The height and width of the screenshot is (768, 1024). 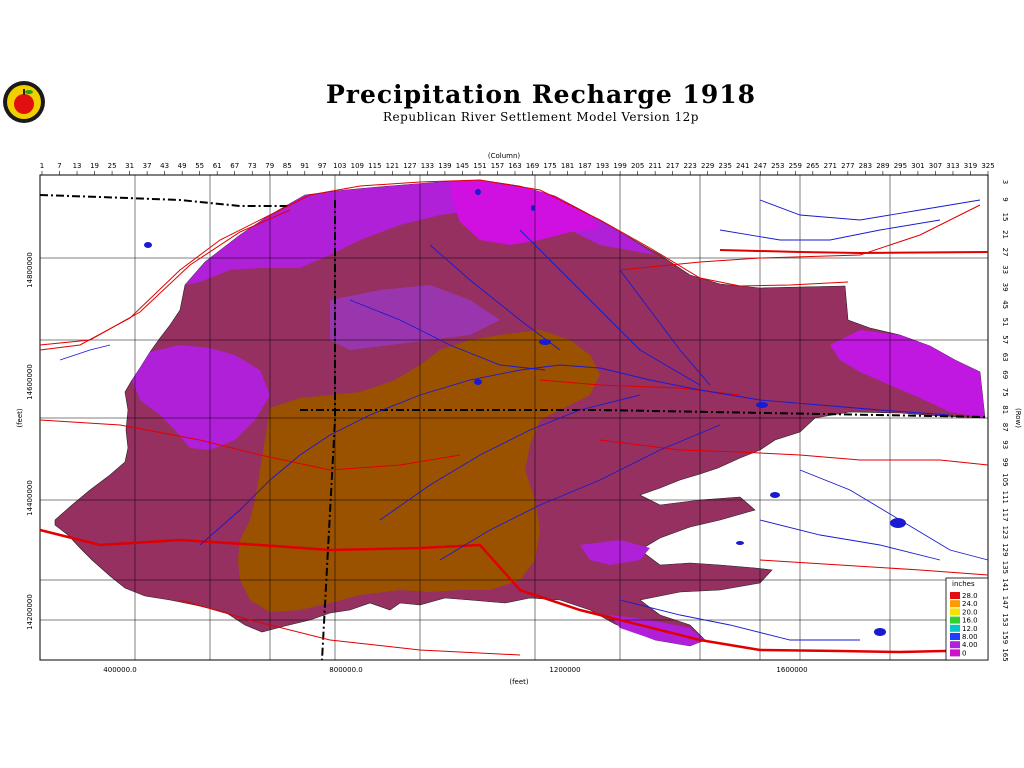 I want to click on column-tick-label: 133, so click(x=427, y=166).